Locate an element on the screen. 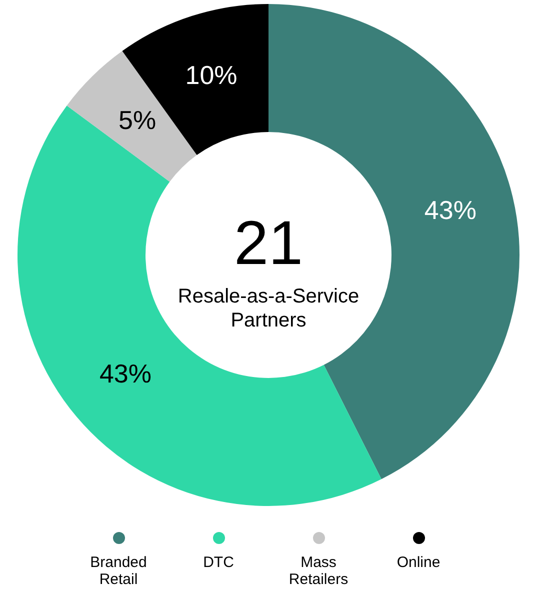 This screenshot has height=604, width=537. data-label: 5% is located at coordinates (137, 119).